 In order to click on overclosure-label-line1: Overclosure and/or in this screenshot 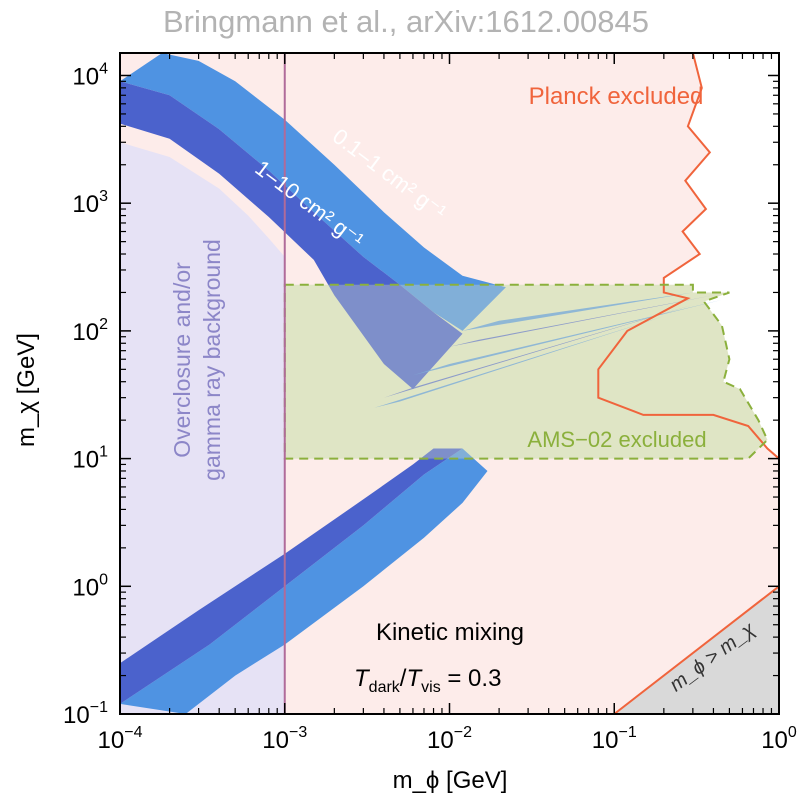, I will do `click(182, 360)`.